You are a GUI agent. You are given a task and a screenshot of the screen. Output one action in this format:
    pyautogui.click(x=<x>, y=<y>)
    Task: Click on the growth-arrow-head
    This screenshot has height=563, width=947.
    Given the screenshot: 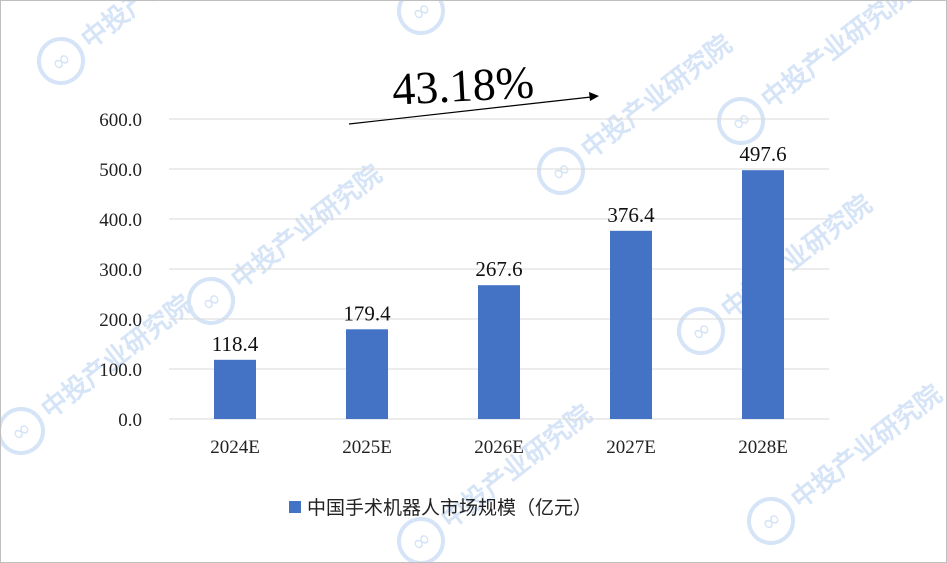 What is the action you would take?
    pyautogui.click(x=594, y=96)
    